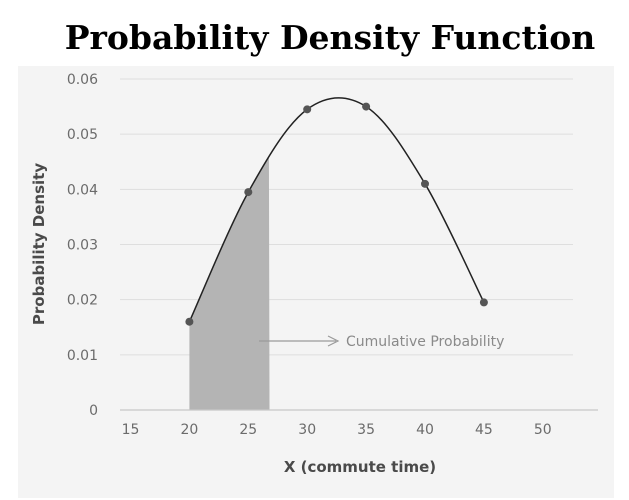 The image size is (629, 500). Describe the element at coordinates (425, 430) in the screenshot. I see `x-tick-label: 40` at that location.